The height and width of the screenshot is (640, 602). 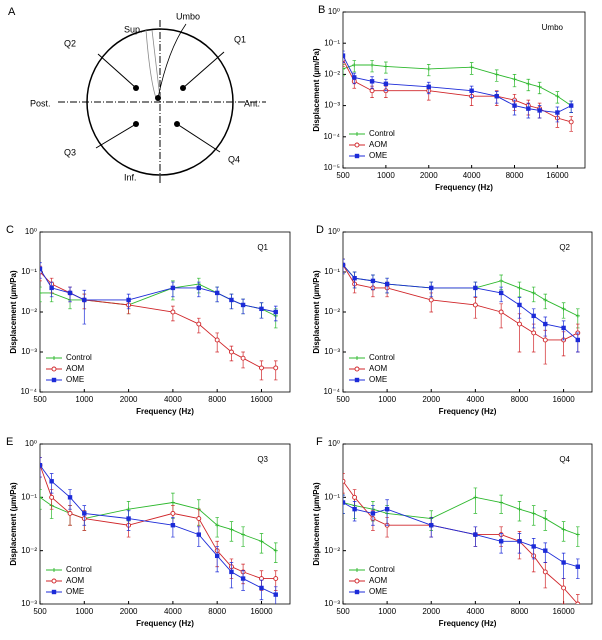 What do you see at coordinates (564, 459) in the screenshot?
I see `chart-title: Q4` at bounding box center [564, 459].